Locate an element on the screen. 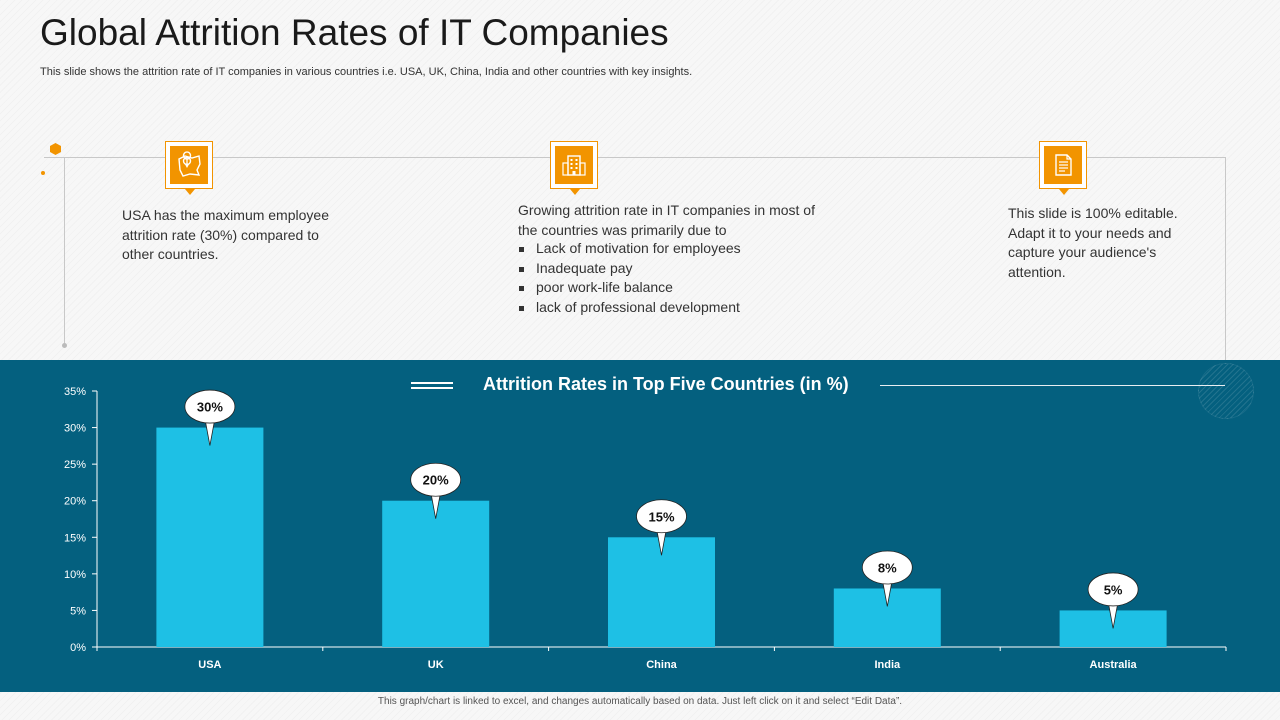 Image resolution: width=1280 pixels, height=720 pixels. y-tick-label: 20% is located at coordinates (75, 502).